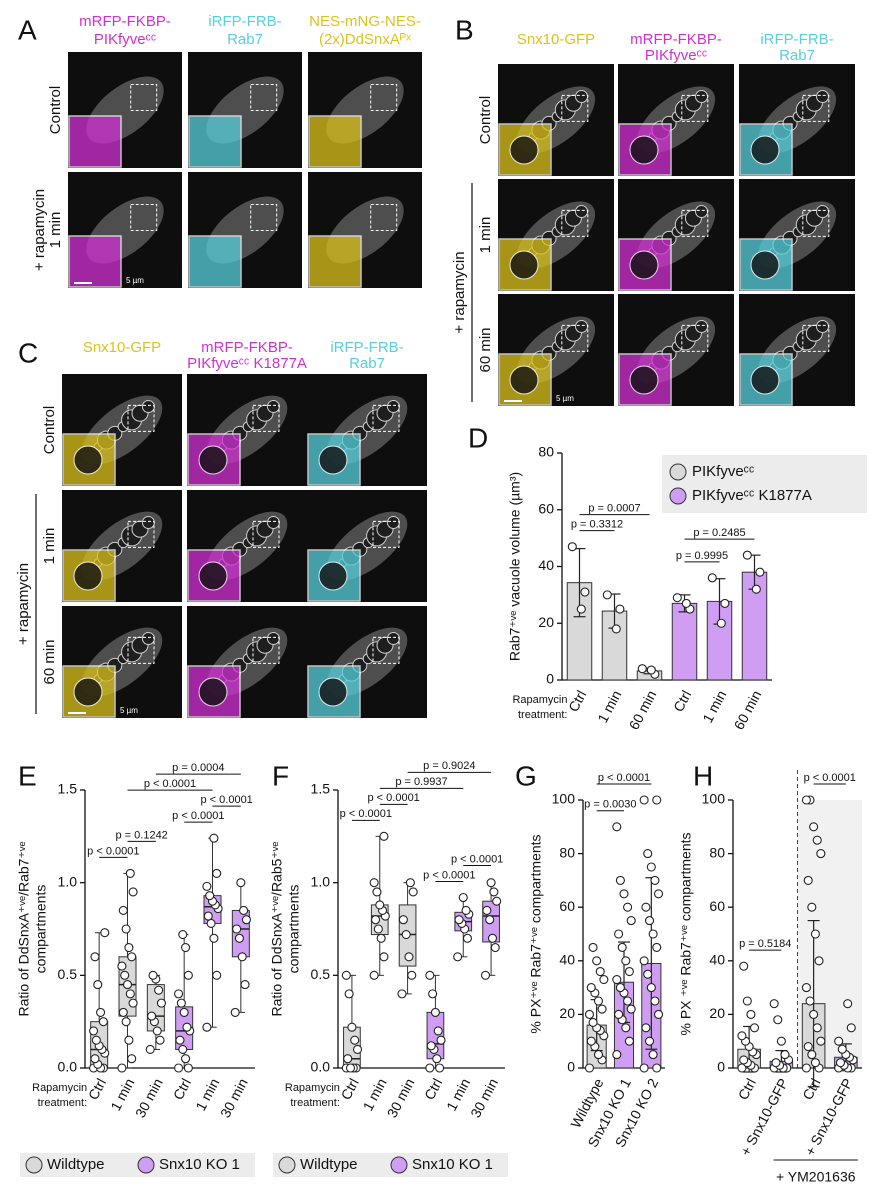 The image size is (880, 1200). Describe the element at coordinates (68, 881) in the screenshot. I see `y-tick-label: 1.0` at that location.